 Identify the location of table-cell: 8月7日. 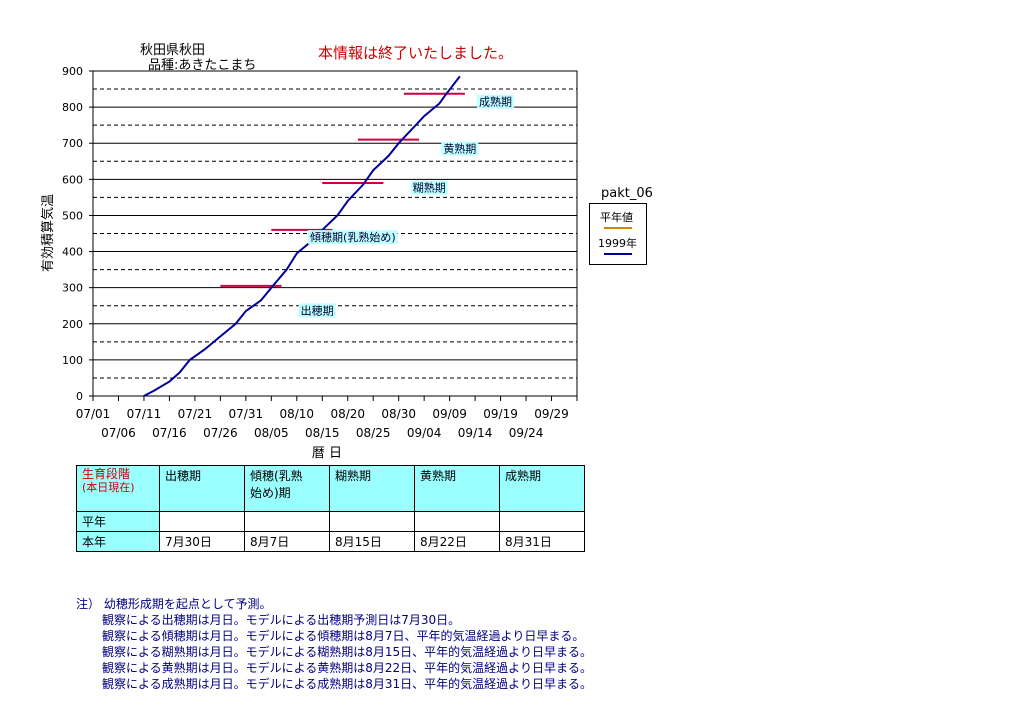
(287, 541).